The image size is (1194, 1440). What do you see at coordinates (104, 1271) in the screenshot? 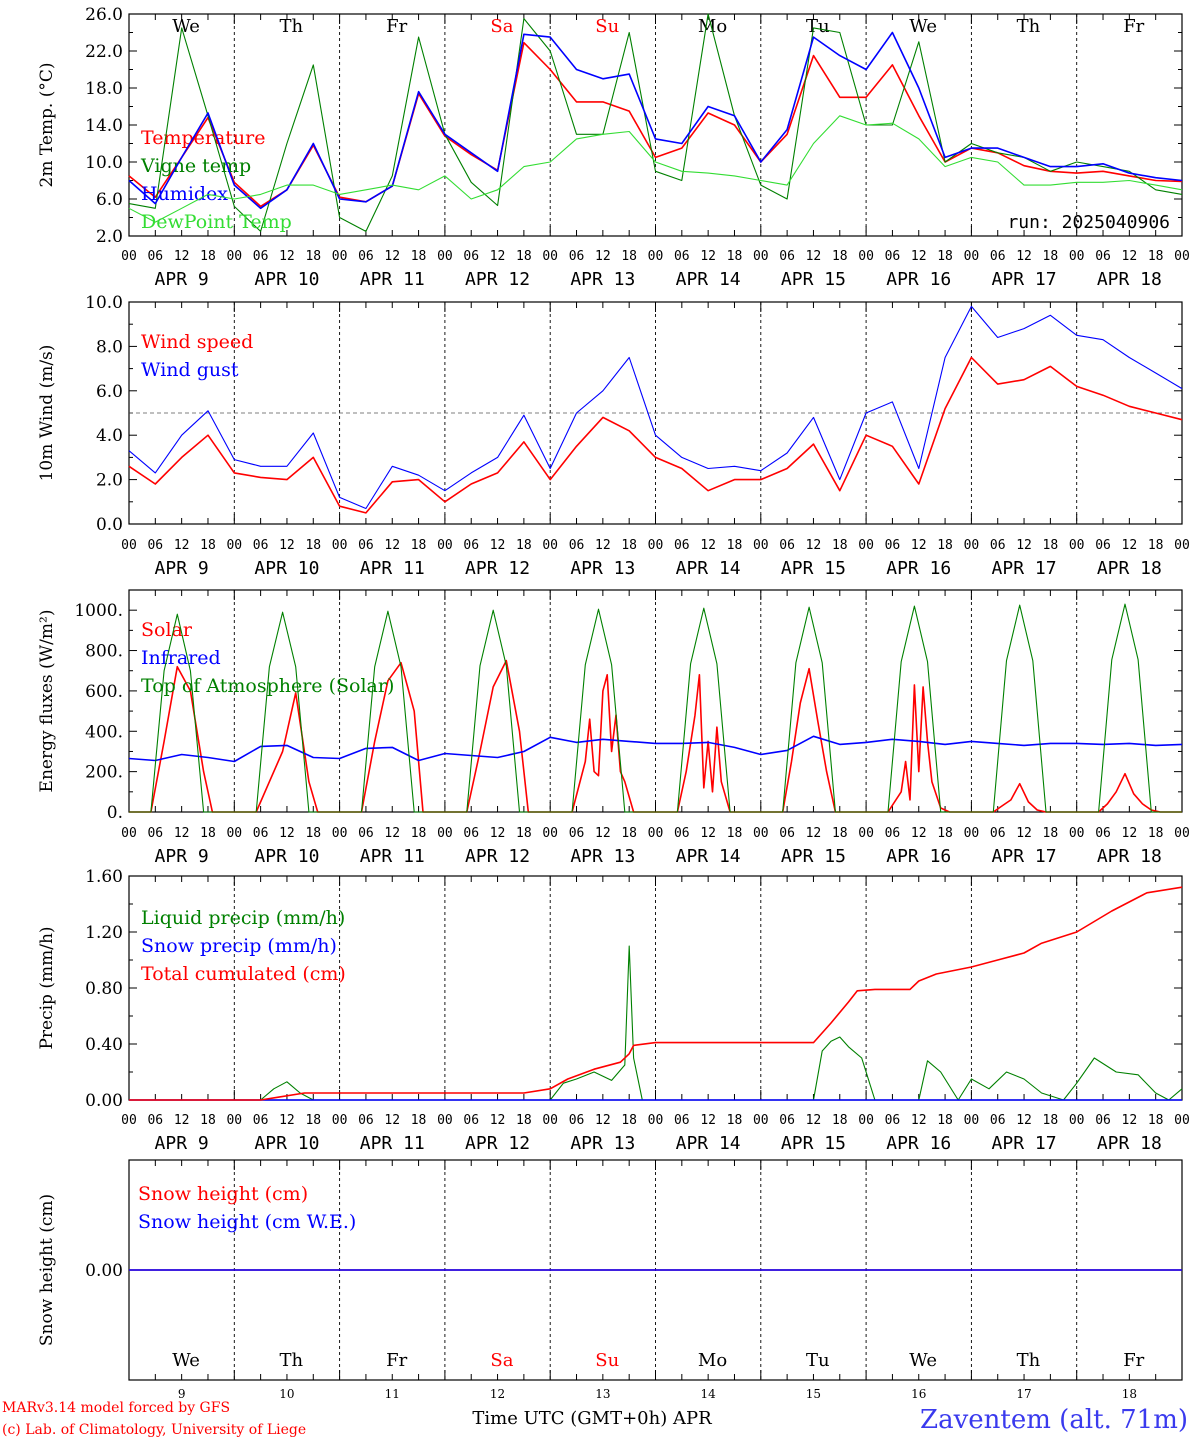
I see `y-tick-label: 0.00` at bounding box center [104, 1271].